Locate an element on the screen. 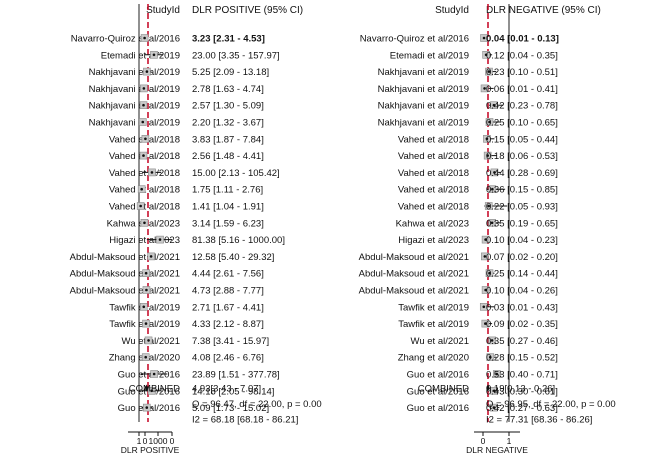  estimate-label: 2.78 [1.63 - 4.74] is located at coordinates (228, 89).